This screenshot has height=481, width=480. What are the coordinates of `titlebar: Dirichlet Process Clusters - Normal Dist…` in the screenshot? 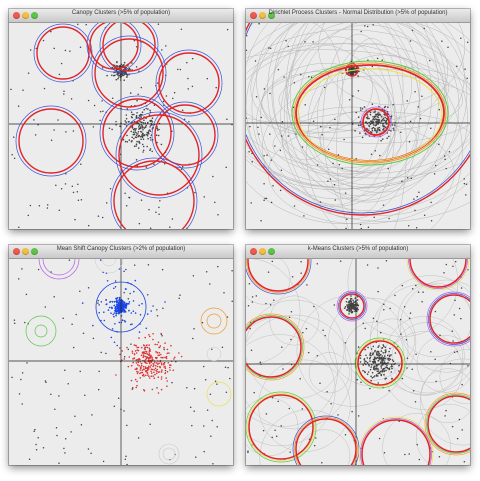 It's located at (358, 16).